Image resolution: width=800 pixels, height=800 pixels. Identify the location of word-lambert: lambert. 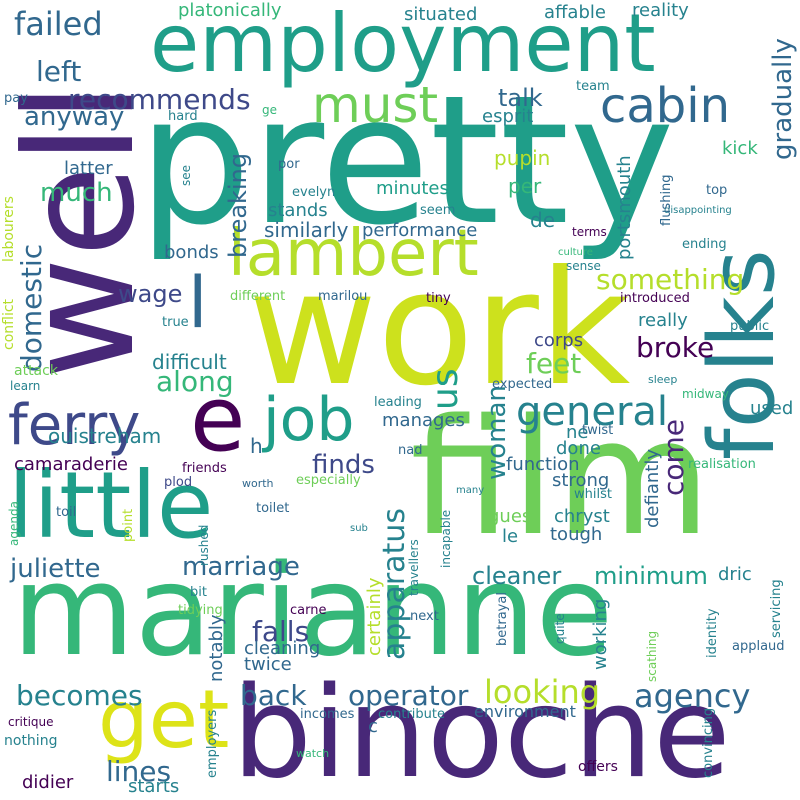
(353, 254).